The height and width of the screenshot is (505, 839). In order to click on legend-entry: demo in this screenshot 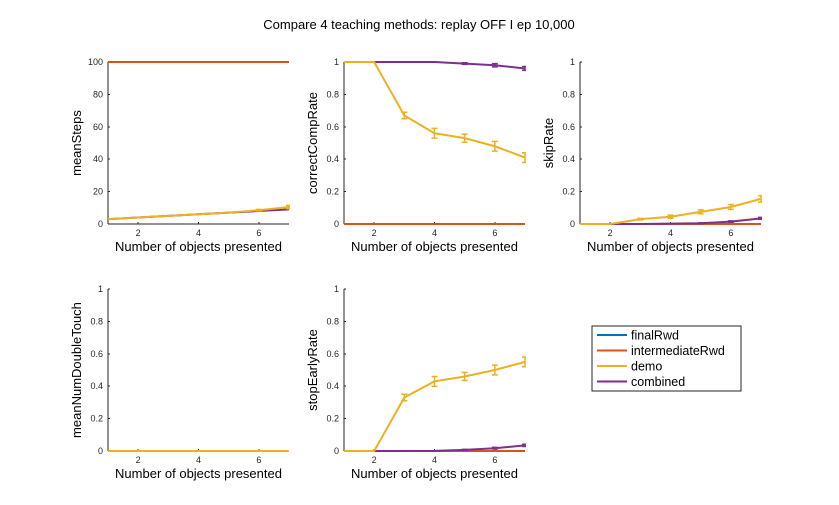, I will do `click(629, 367)`.